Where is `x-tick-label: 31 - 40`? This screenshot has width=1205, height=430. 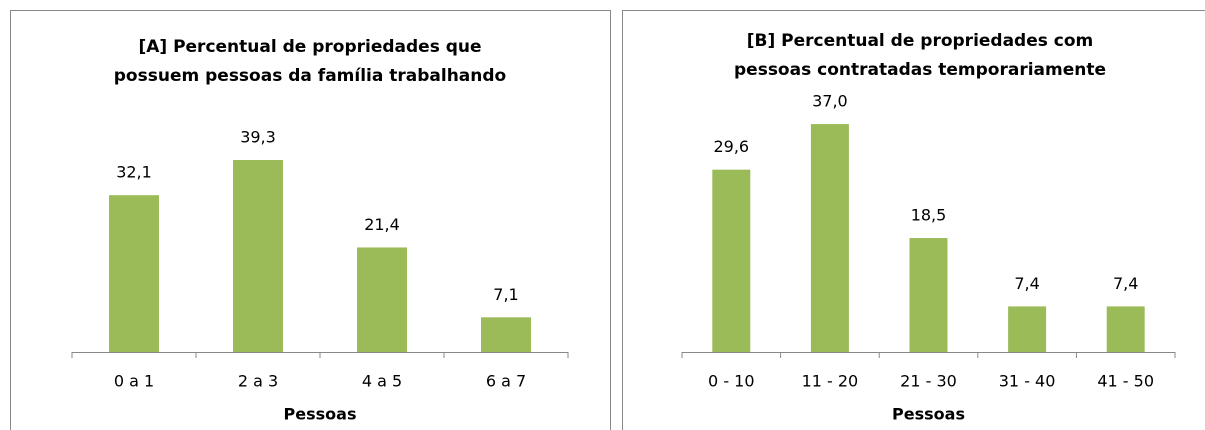 x-tick-label: 31 - 40 is located at coordinates (1027, 381).